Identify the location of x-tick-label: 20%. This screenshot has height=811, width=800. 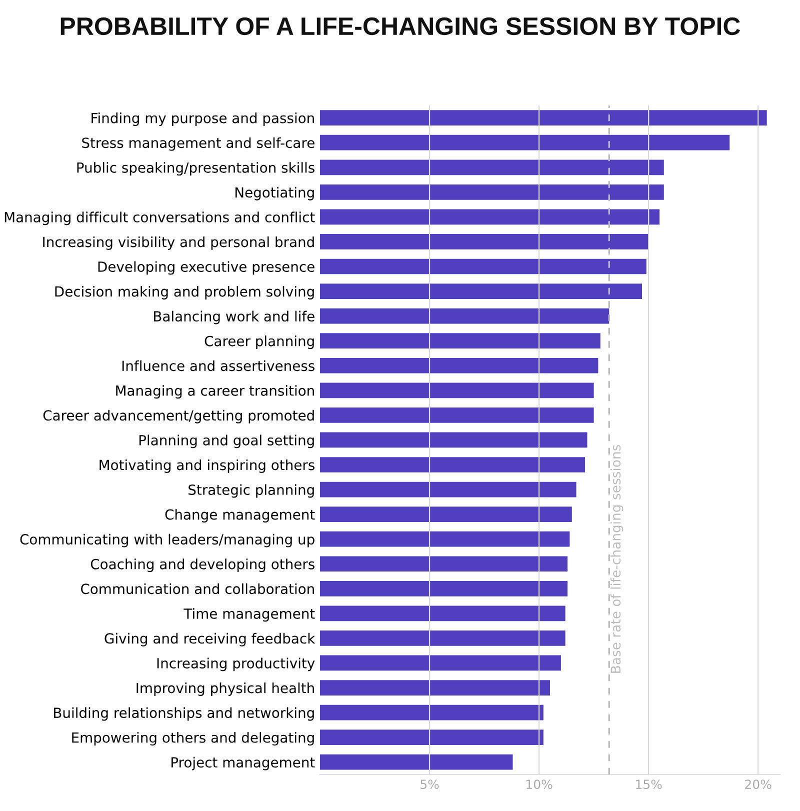
(758, 785).